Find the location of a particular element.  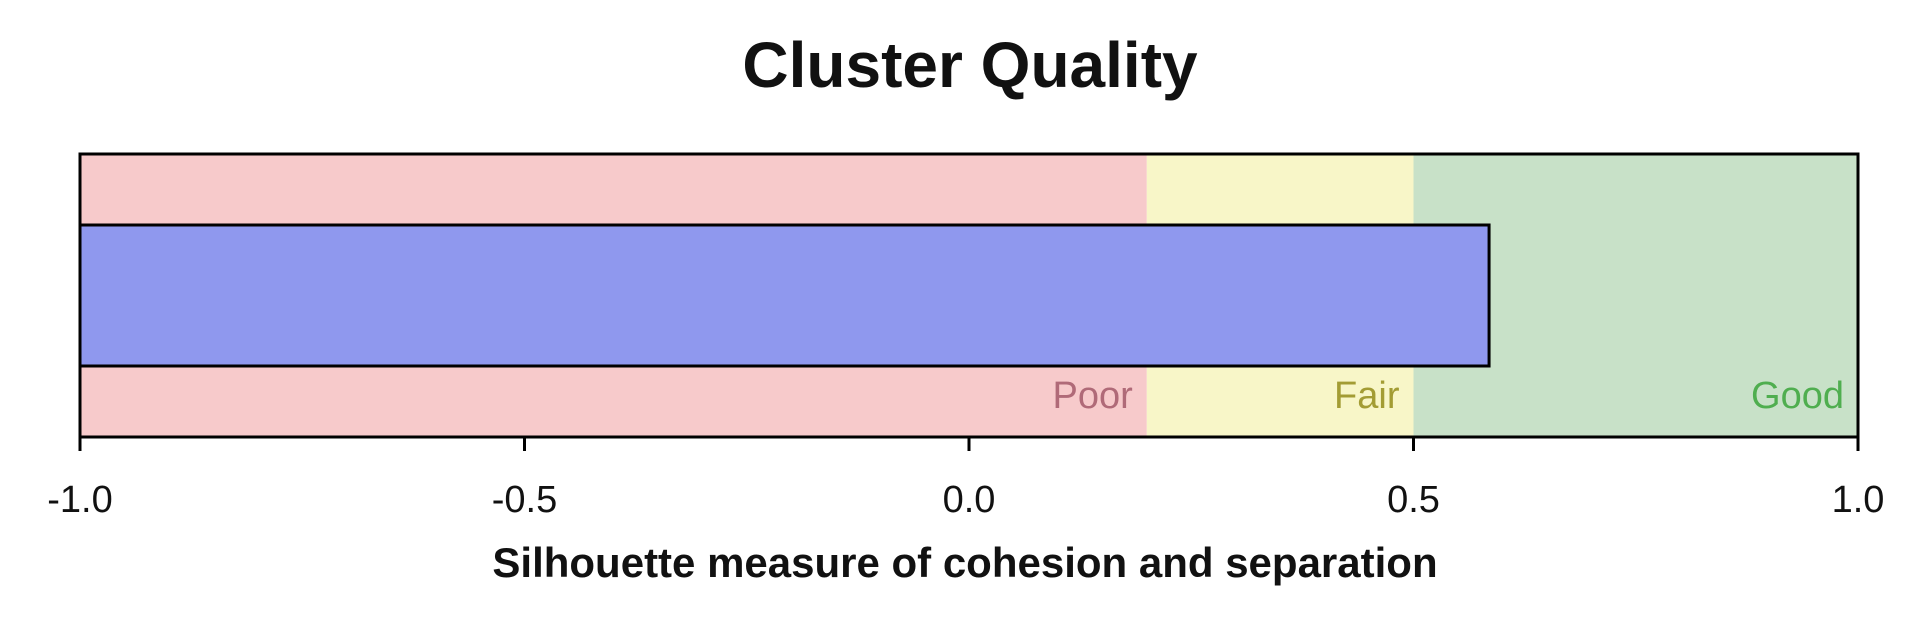

chart-title: Cluster Quality is located at coordinates (970, 65).